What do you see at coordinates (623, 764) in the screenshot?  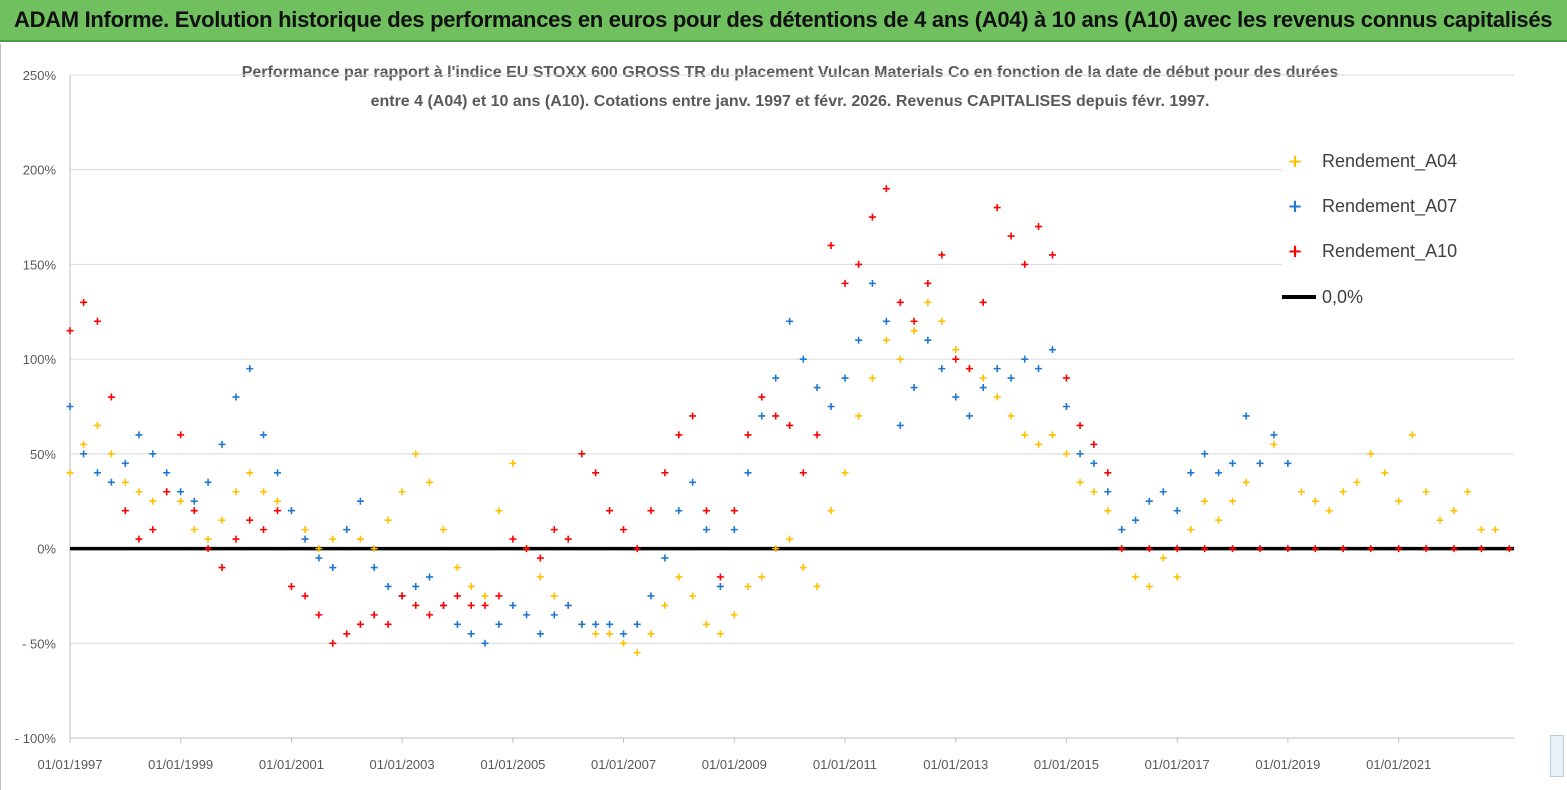 I see `x-tick-label: 01/01/2007` at bounding box center [623, 764].